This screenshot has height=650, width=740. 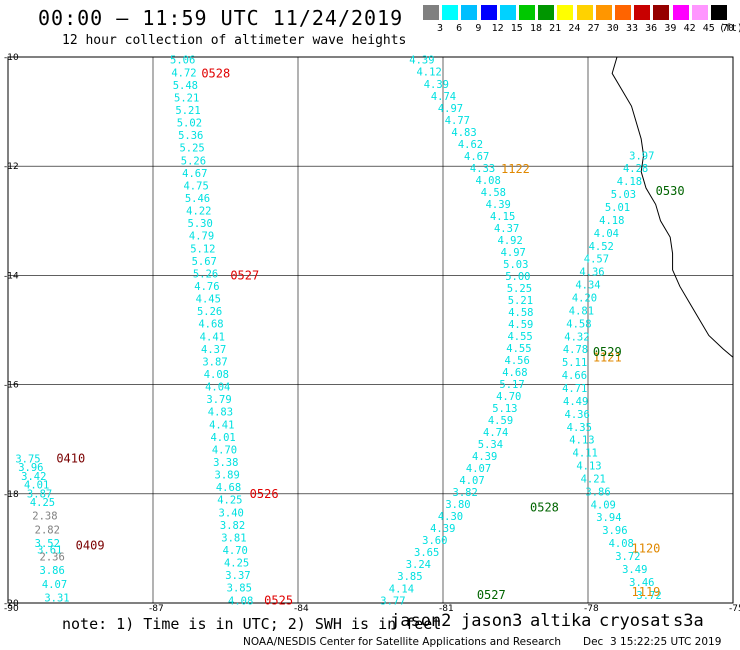 What do you see at coordinates (185, 86) in the screenshot?
I see `wave-height-value: 5.48` at bounding box center [185, 86].